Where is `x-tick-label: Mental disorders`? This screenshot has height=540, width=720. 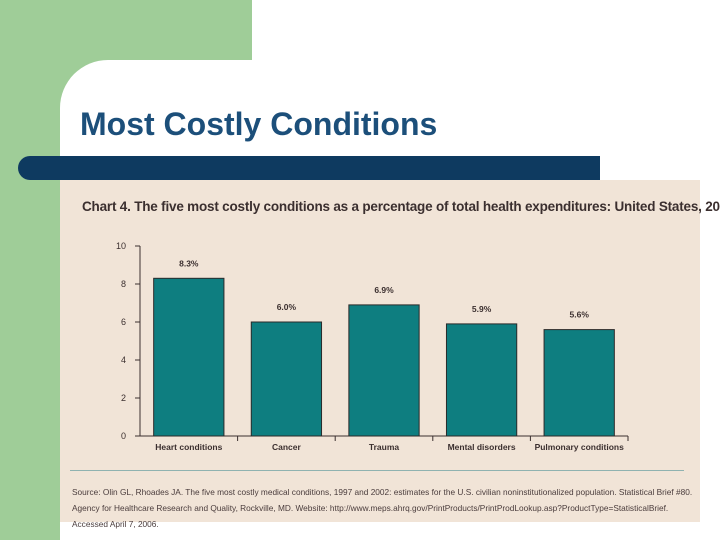
x-tick-label: Mental disorders is located at coordinates (482, 447).